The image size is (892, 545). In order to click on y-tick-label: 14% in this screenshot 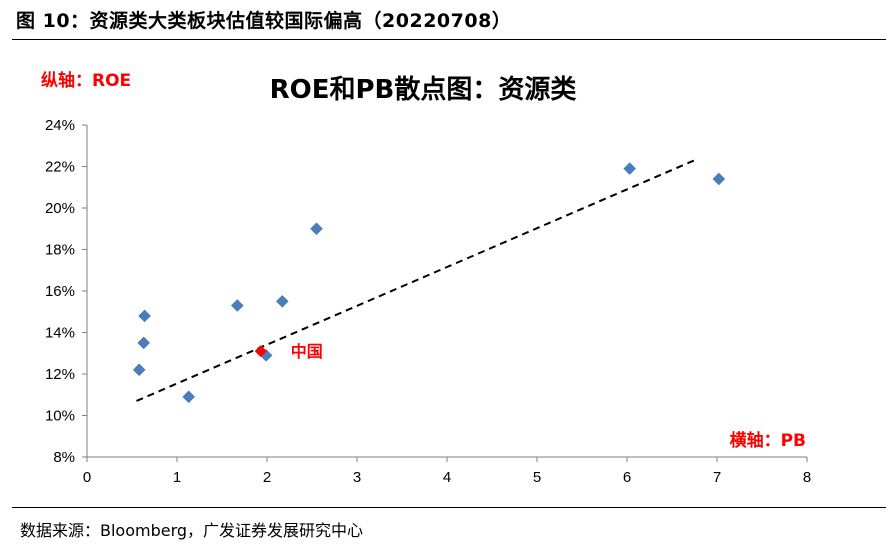, I will do `click(60, 333)`.